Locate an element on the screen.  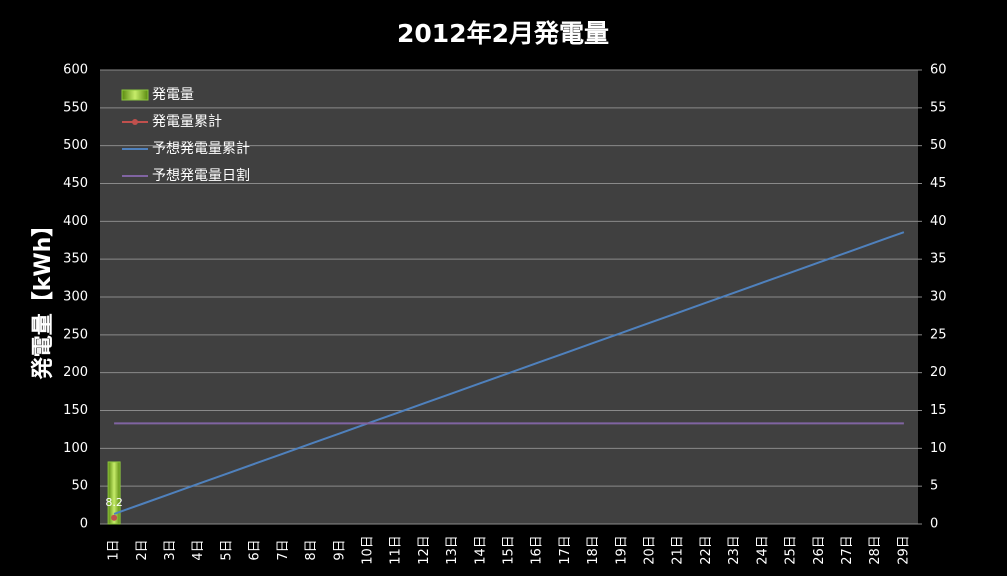
y2-tick-label: 55 is located at coordinates (938, 107).